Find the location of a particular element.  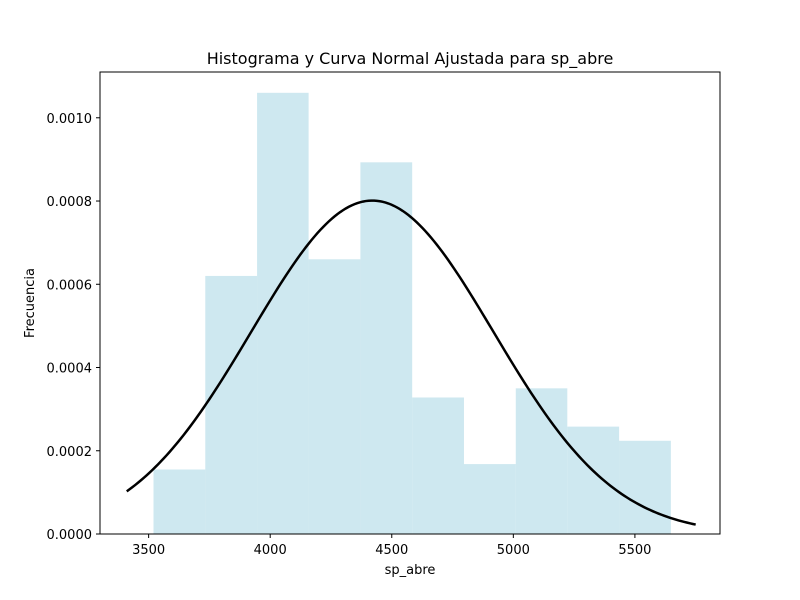

y-axis-label: Frecuencia is located at coordinates (30, 303).